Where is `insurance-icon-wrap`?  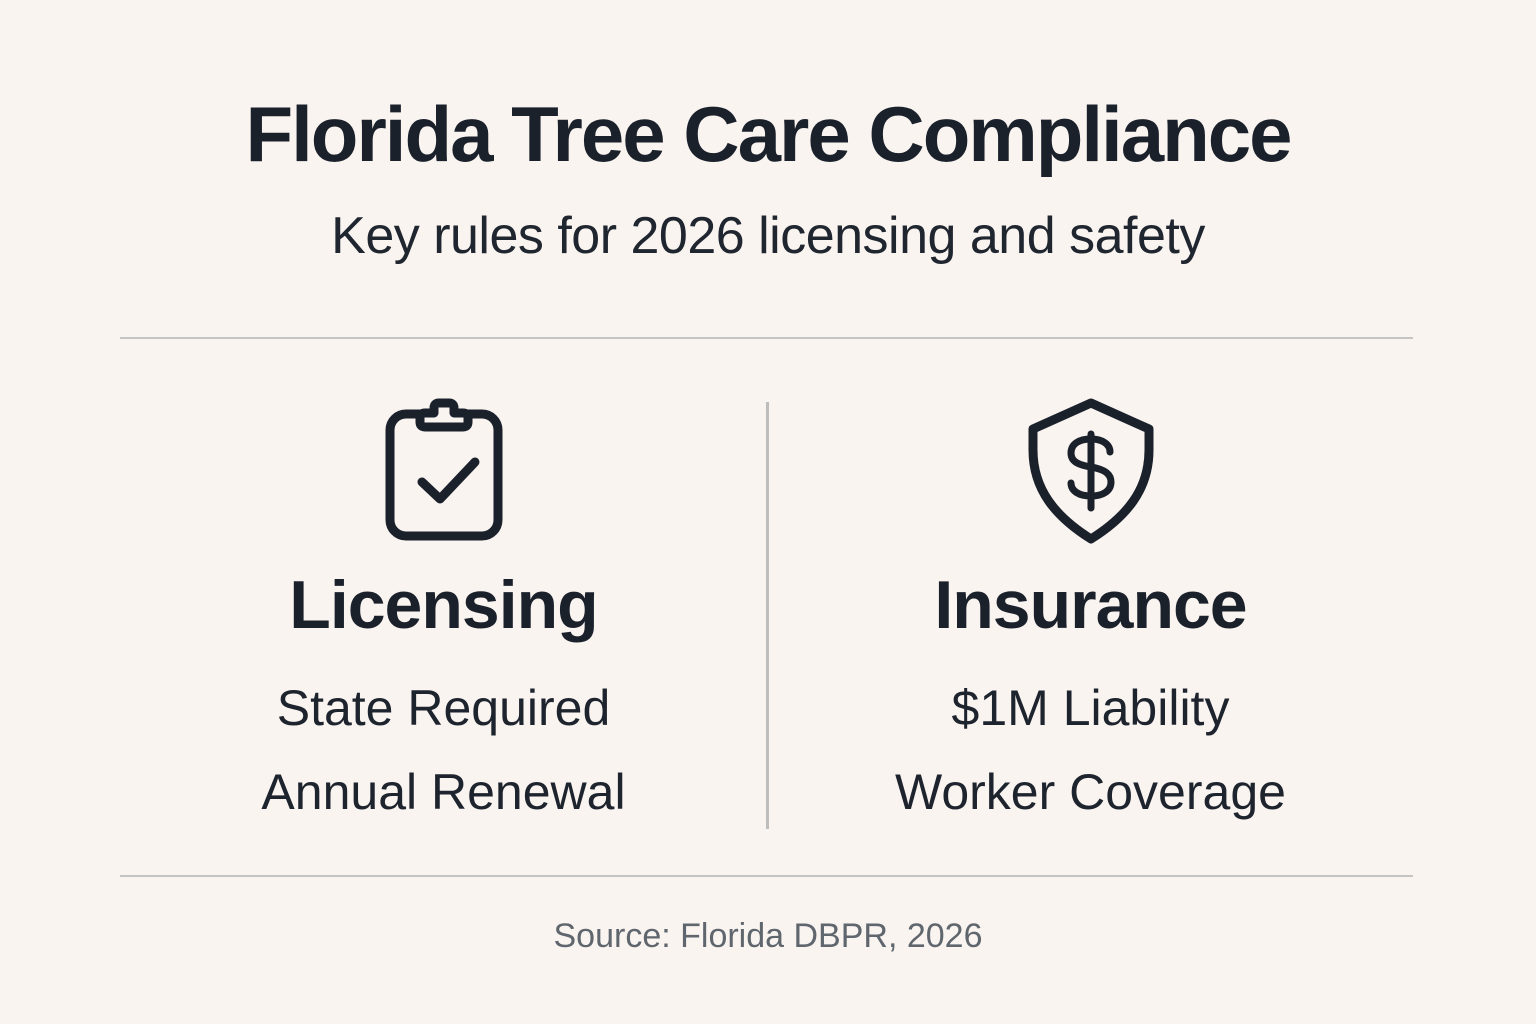
insurance-icon-wrap is located at coordinates (1091, 471).